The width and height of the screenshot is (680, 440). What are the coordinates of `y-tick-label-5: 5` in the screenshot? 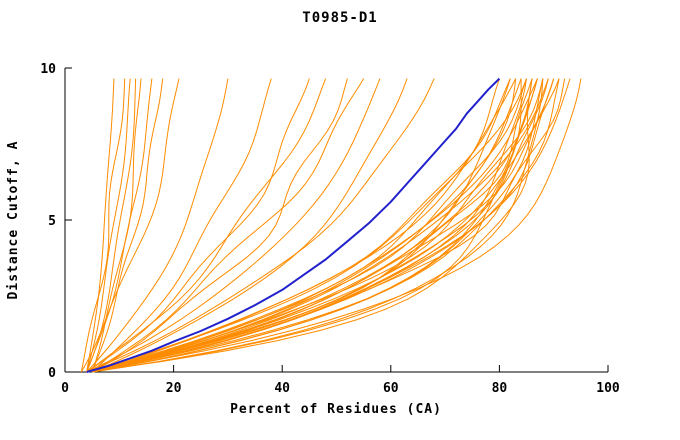 It's located at (52, 221).